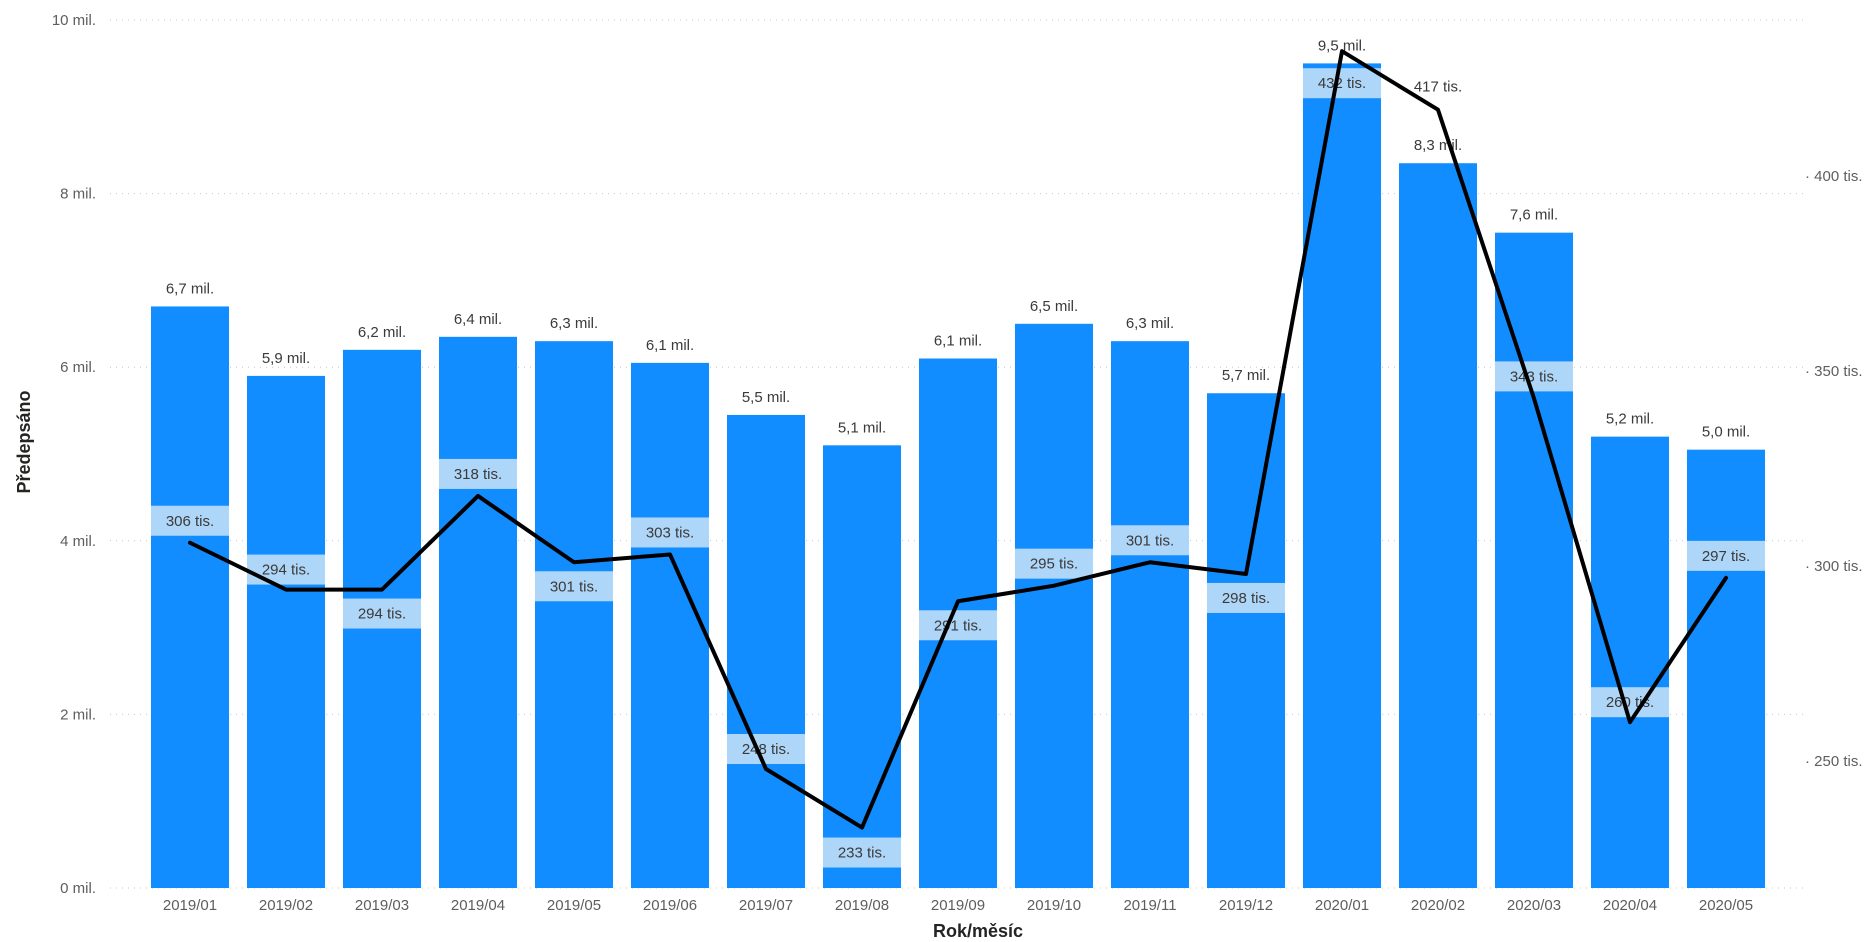  What do you see at coordinates (190, 905) in the screenshot?
I see `x-tick-label: 2019/01` at bounding box center [190, 905].